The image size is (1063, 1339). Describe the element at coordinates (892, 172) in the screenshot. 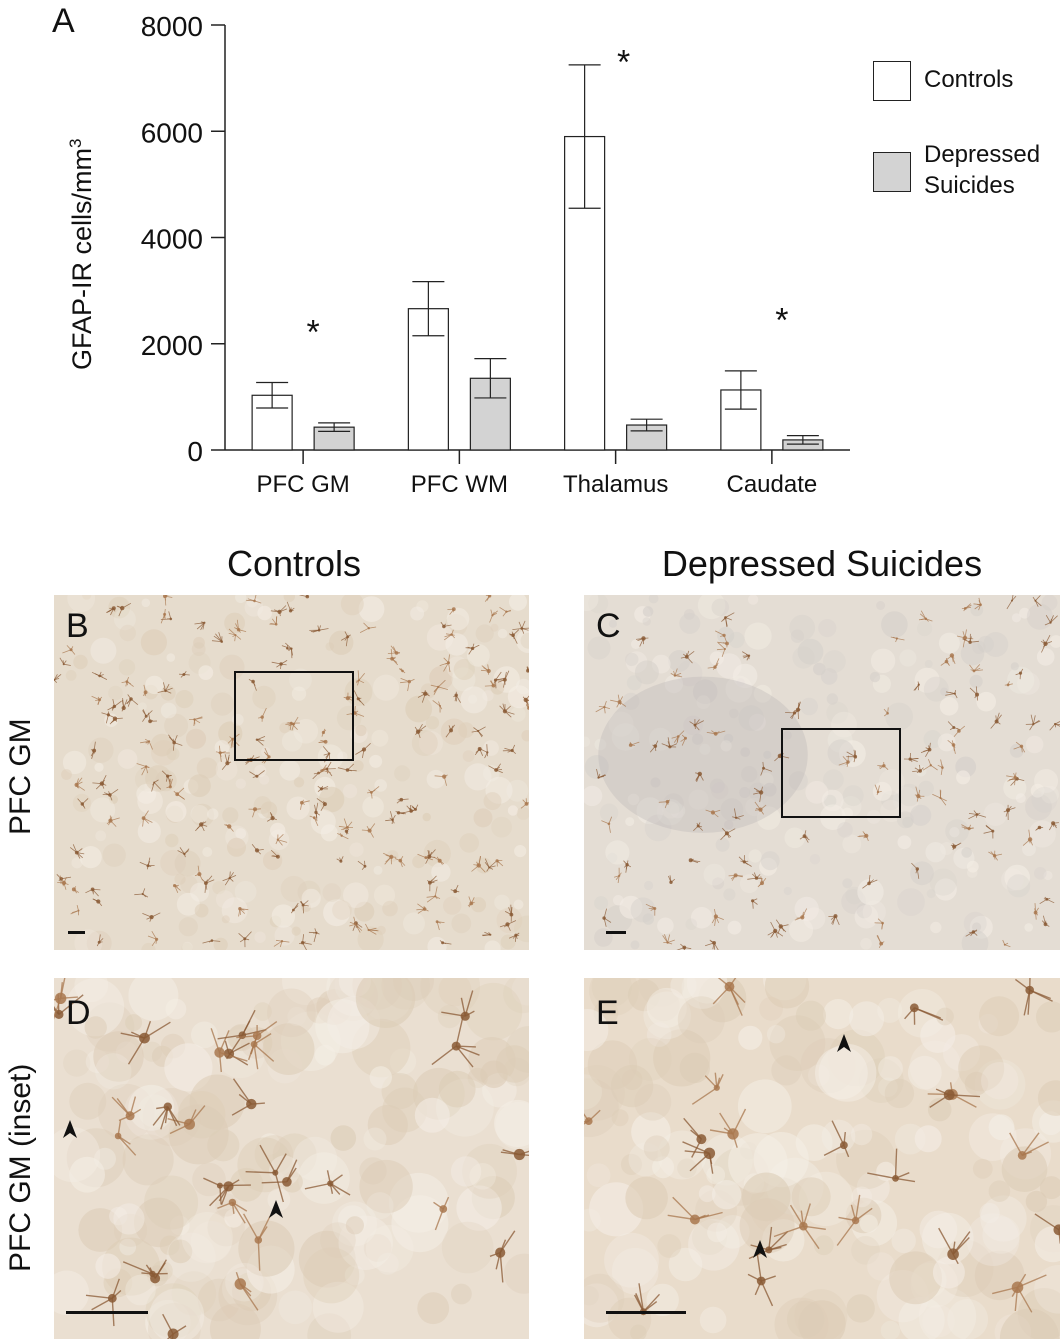

I see `legend-swatch-suicides` at that location.